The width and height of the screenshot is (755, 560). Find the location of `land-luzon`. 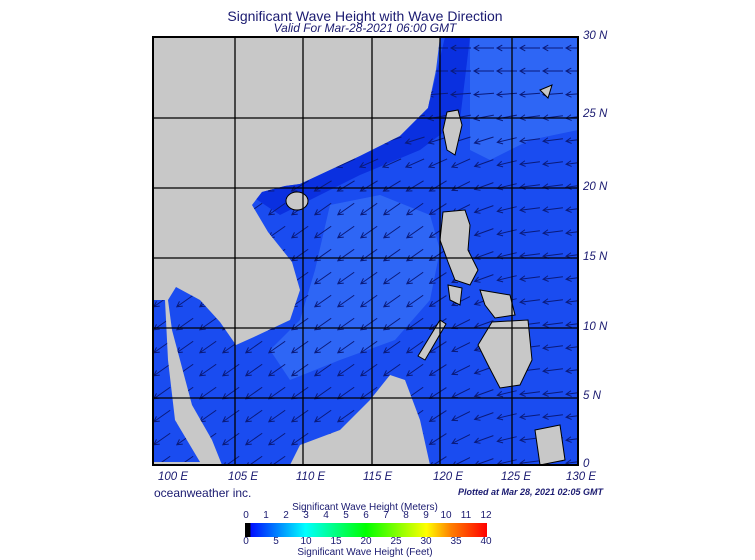

land-luzon is located at coordinates (459, 247).